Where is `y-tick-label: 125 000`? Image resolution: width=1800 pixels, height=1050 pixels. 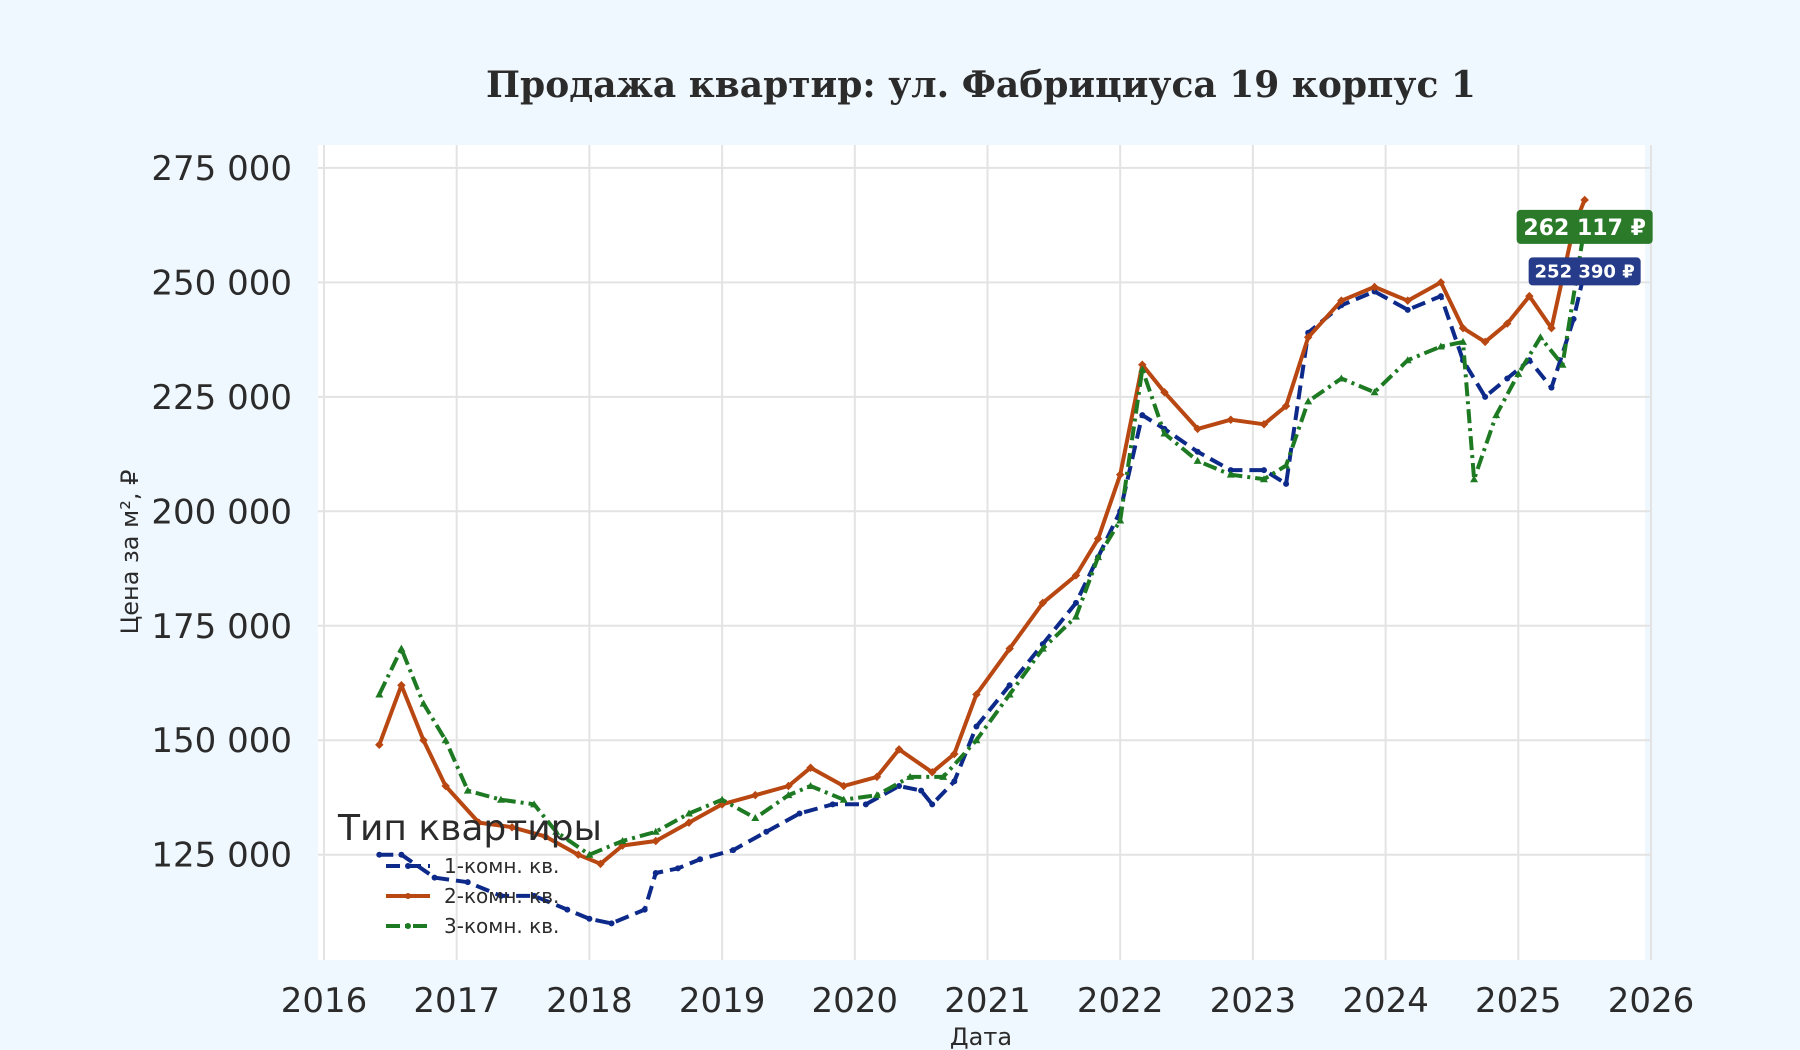
y-tick-label: 125 000 is located at coordinates (221, 856).